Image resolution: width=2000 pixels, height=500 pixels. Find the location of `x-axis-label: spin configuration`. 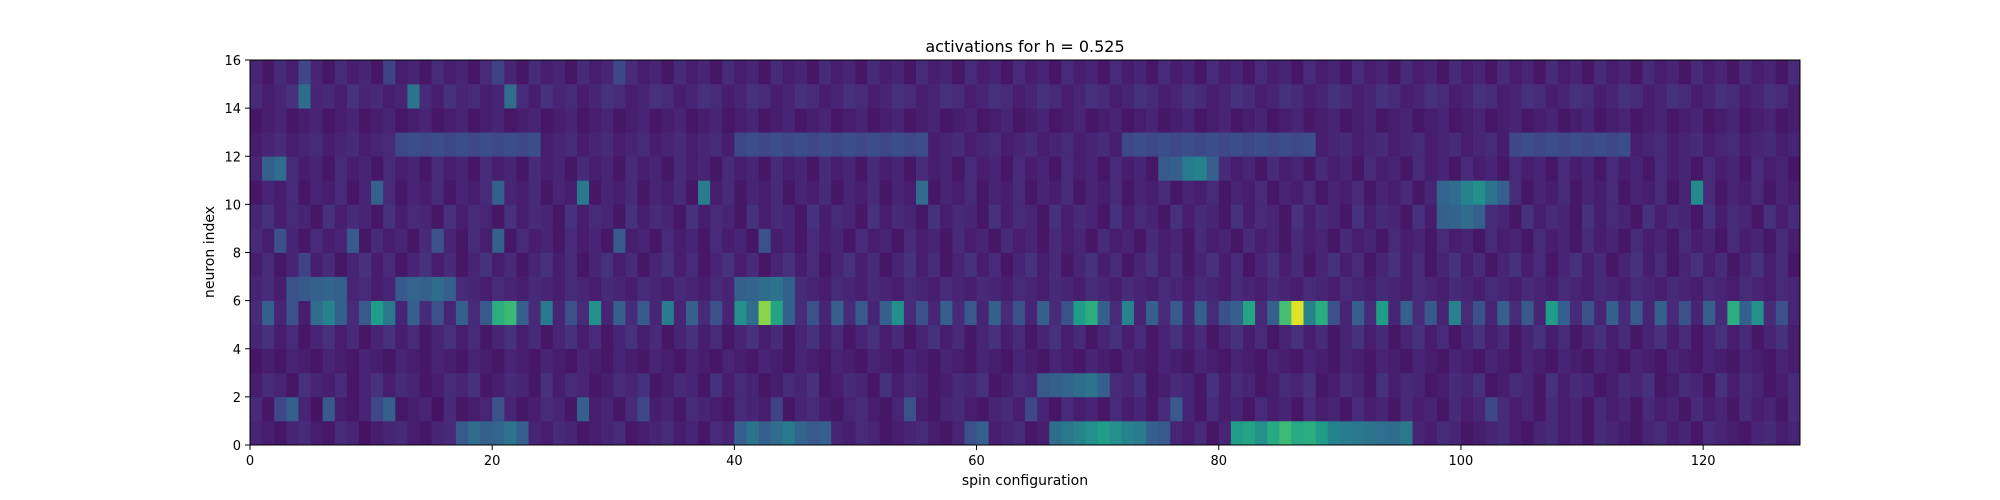

x-axis-label: spin configuration is located at coordinates (1025, 481).